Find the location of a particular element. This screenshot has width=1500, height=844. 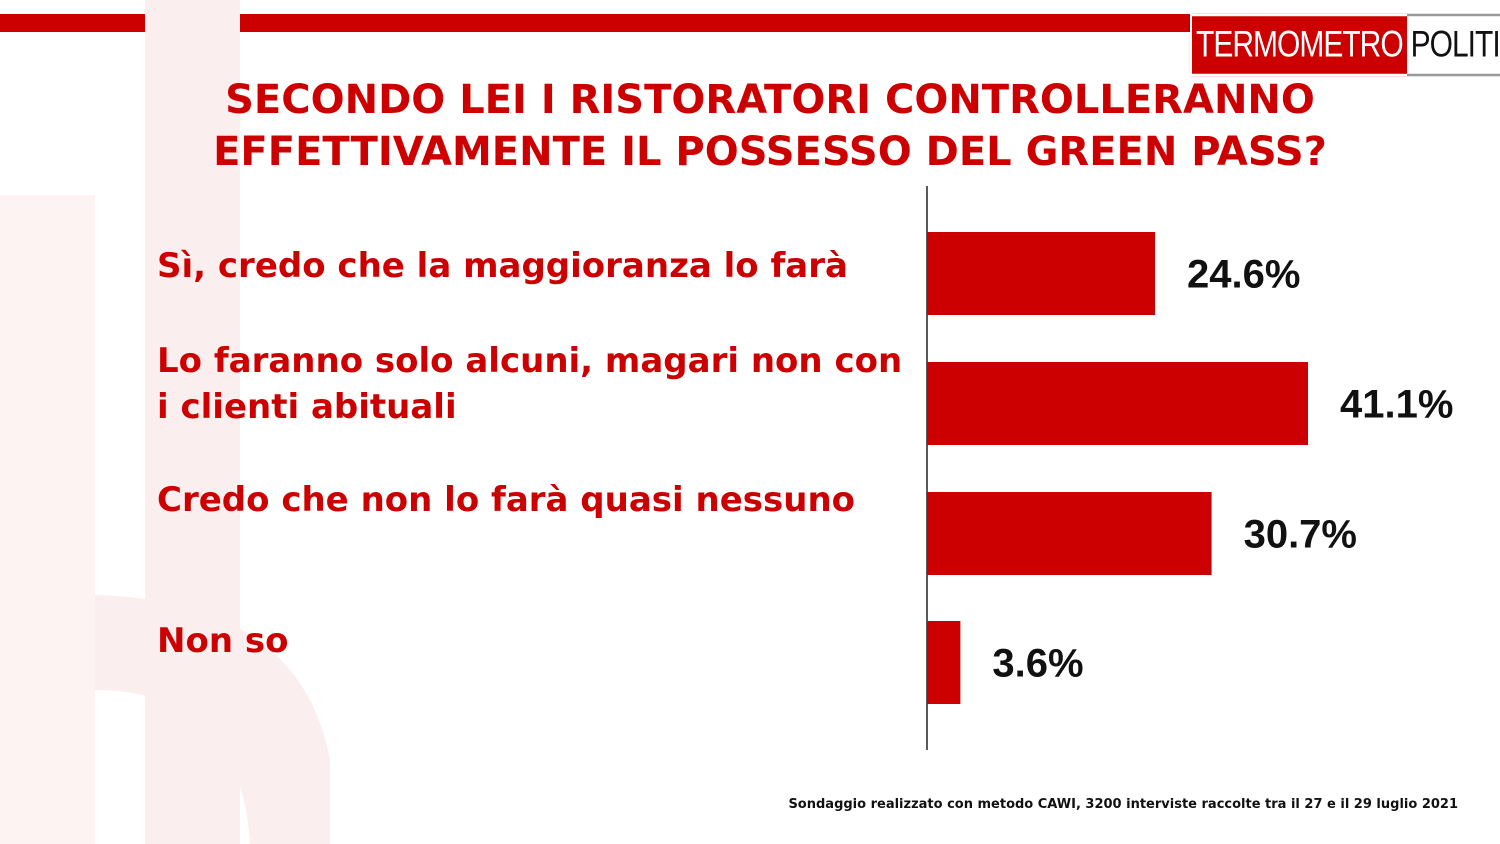

data-label: 41.1% is located at coordinates (1396, 405).